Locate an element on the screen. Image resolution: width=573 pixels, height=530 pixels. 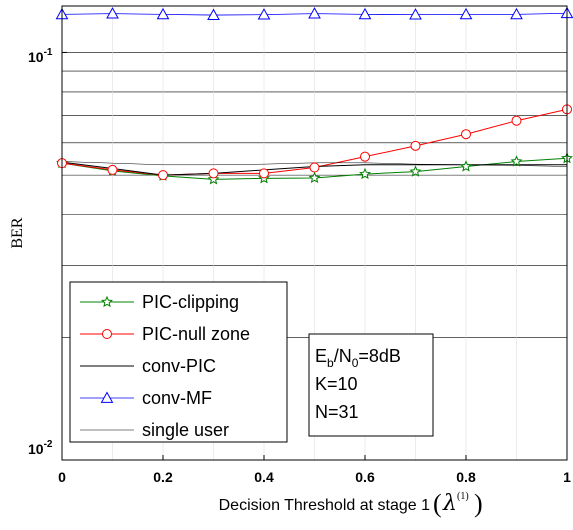
legend-label-2: conv-PIC is located at coordinates (179, 366).